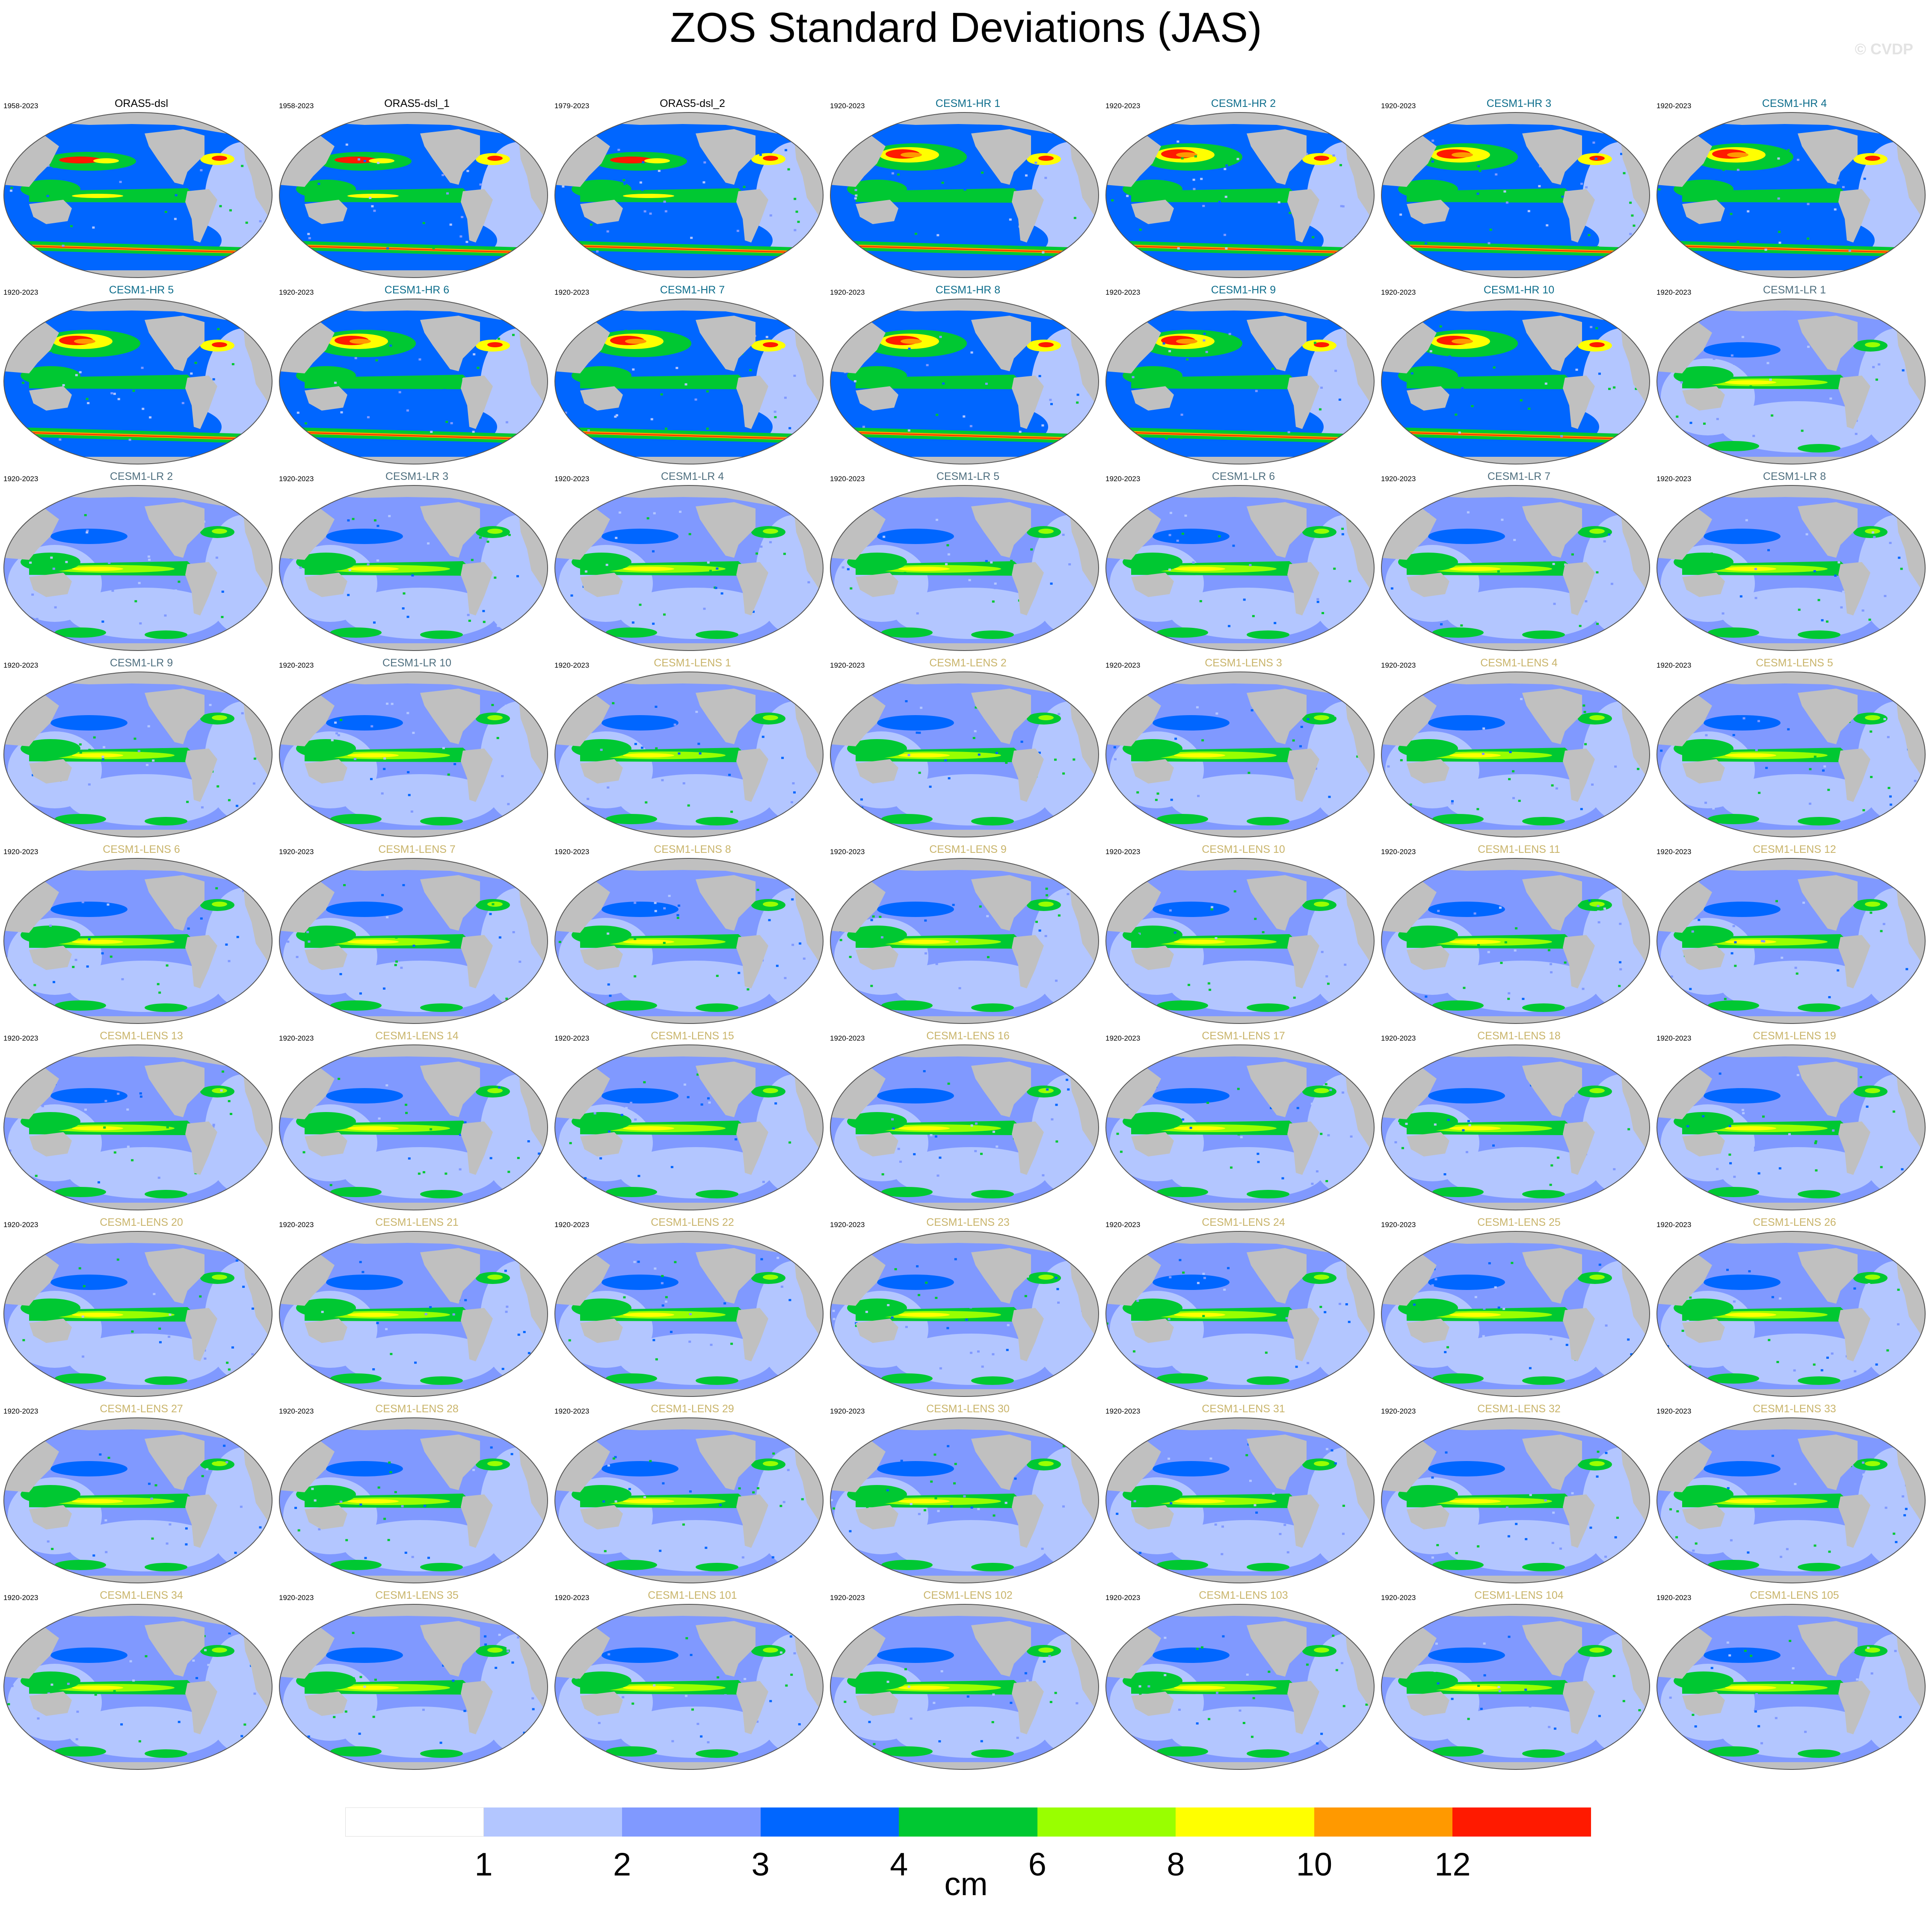  I want to click on south-america-landmass, so click(1579, 1708).